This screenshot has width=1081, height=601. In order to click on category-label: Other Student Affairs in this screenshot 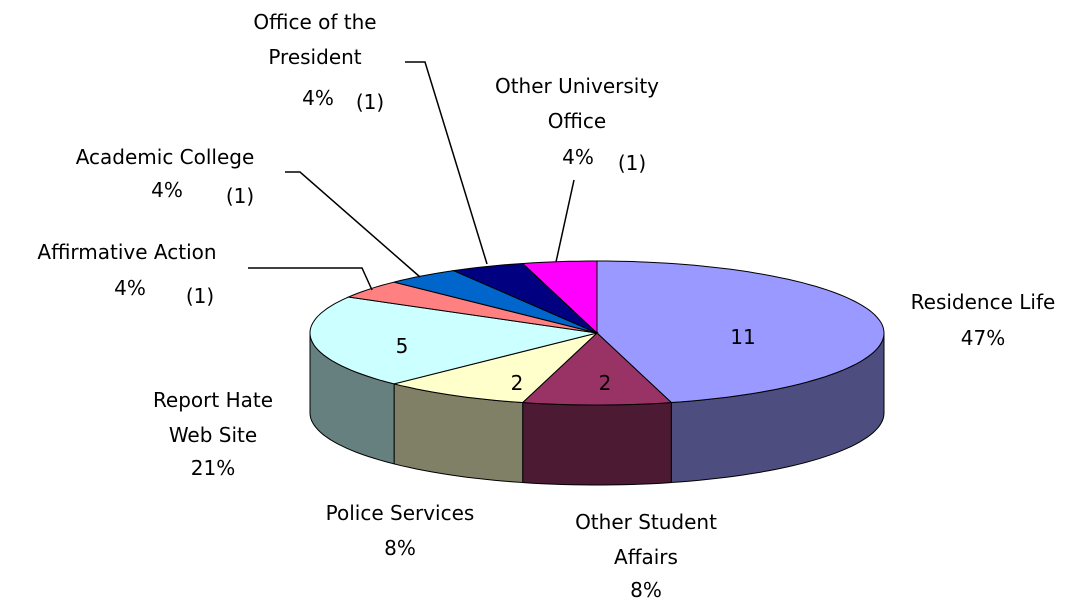, I will do `click(646, 539)`.